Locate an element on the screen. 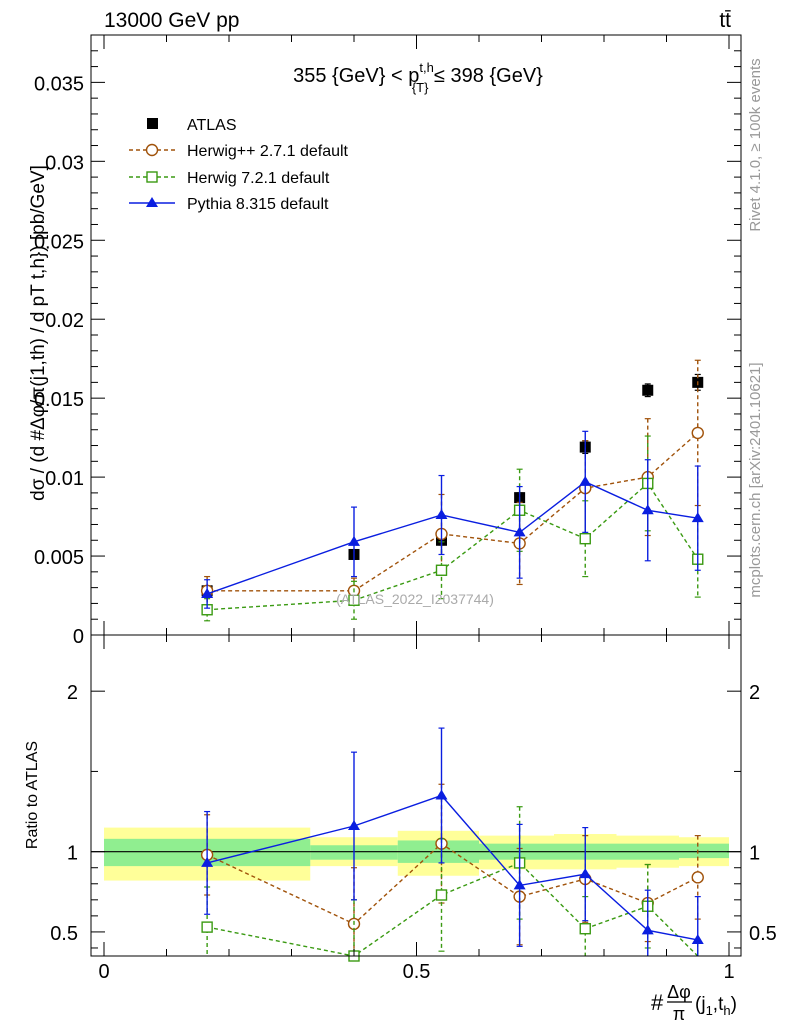  ratio-series-pythia is located at coordinates (452, 841).